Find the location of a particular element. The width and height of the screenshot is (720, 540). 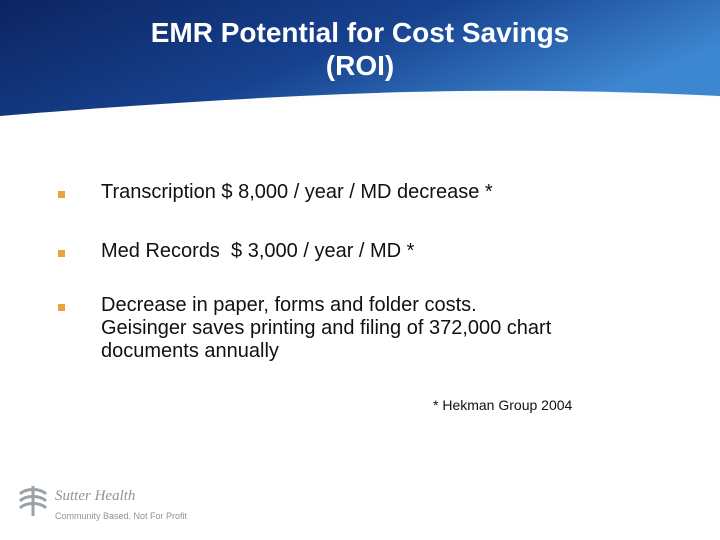

slide-title-line-2: (ROI) is located at coordinates (360, 65).